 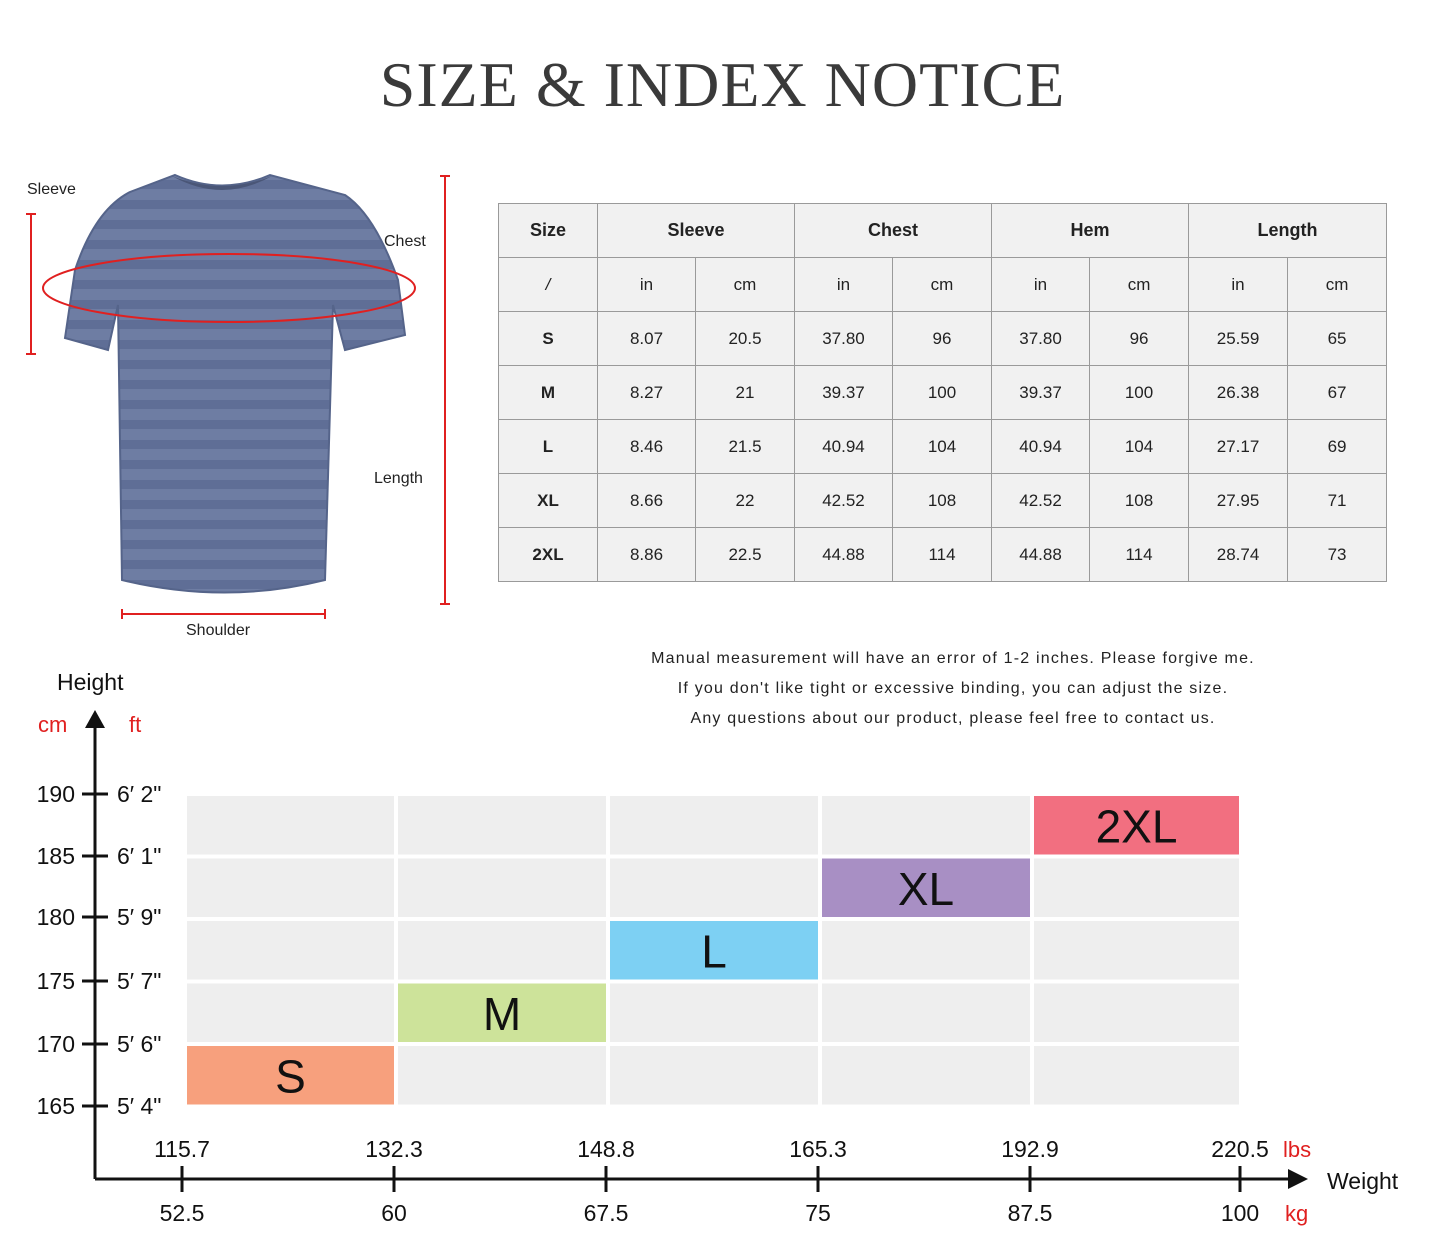 What do you see at coordinates (1337, 338) in the screenshot?
I see `measurement-cell: 65` at bounding box center [1337, 338].